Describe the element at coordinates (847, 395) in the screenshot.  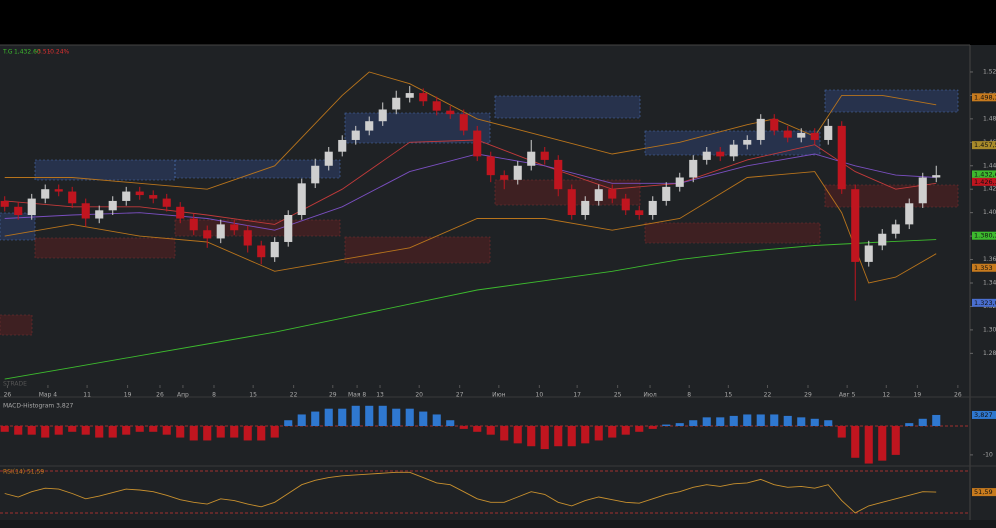
I see `x-tick-label: Авг 5` at that location.